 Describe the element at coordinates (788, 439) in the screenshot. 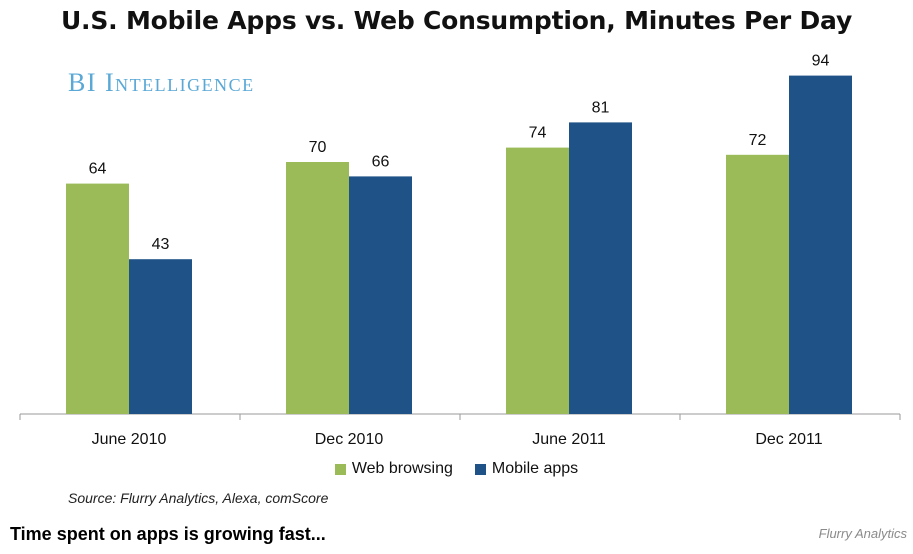

I see `x-tick-label: Dec 2011` at that location.